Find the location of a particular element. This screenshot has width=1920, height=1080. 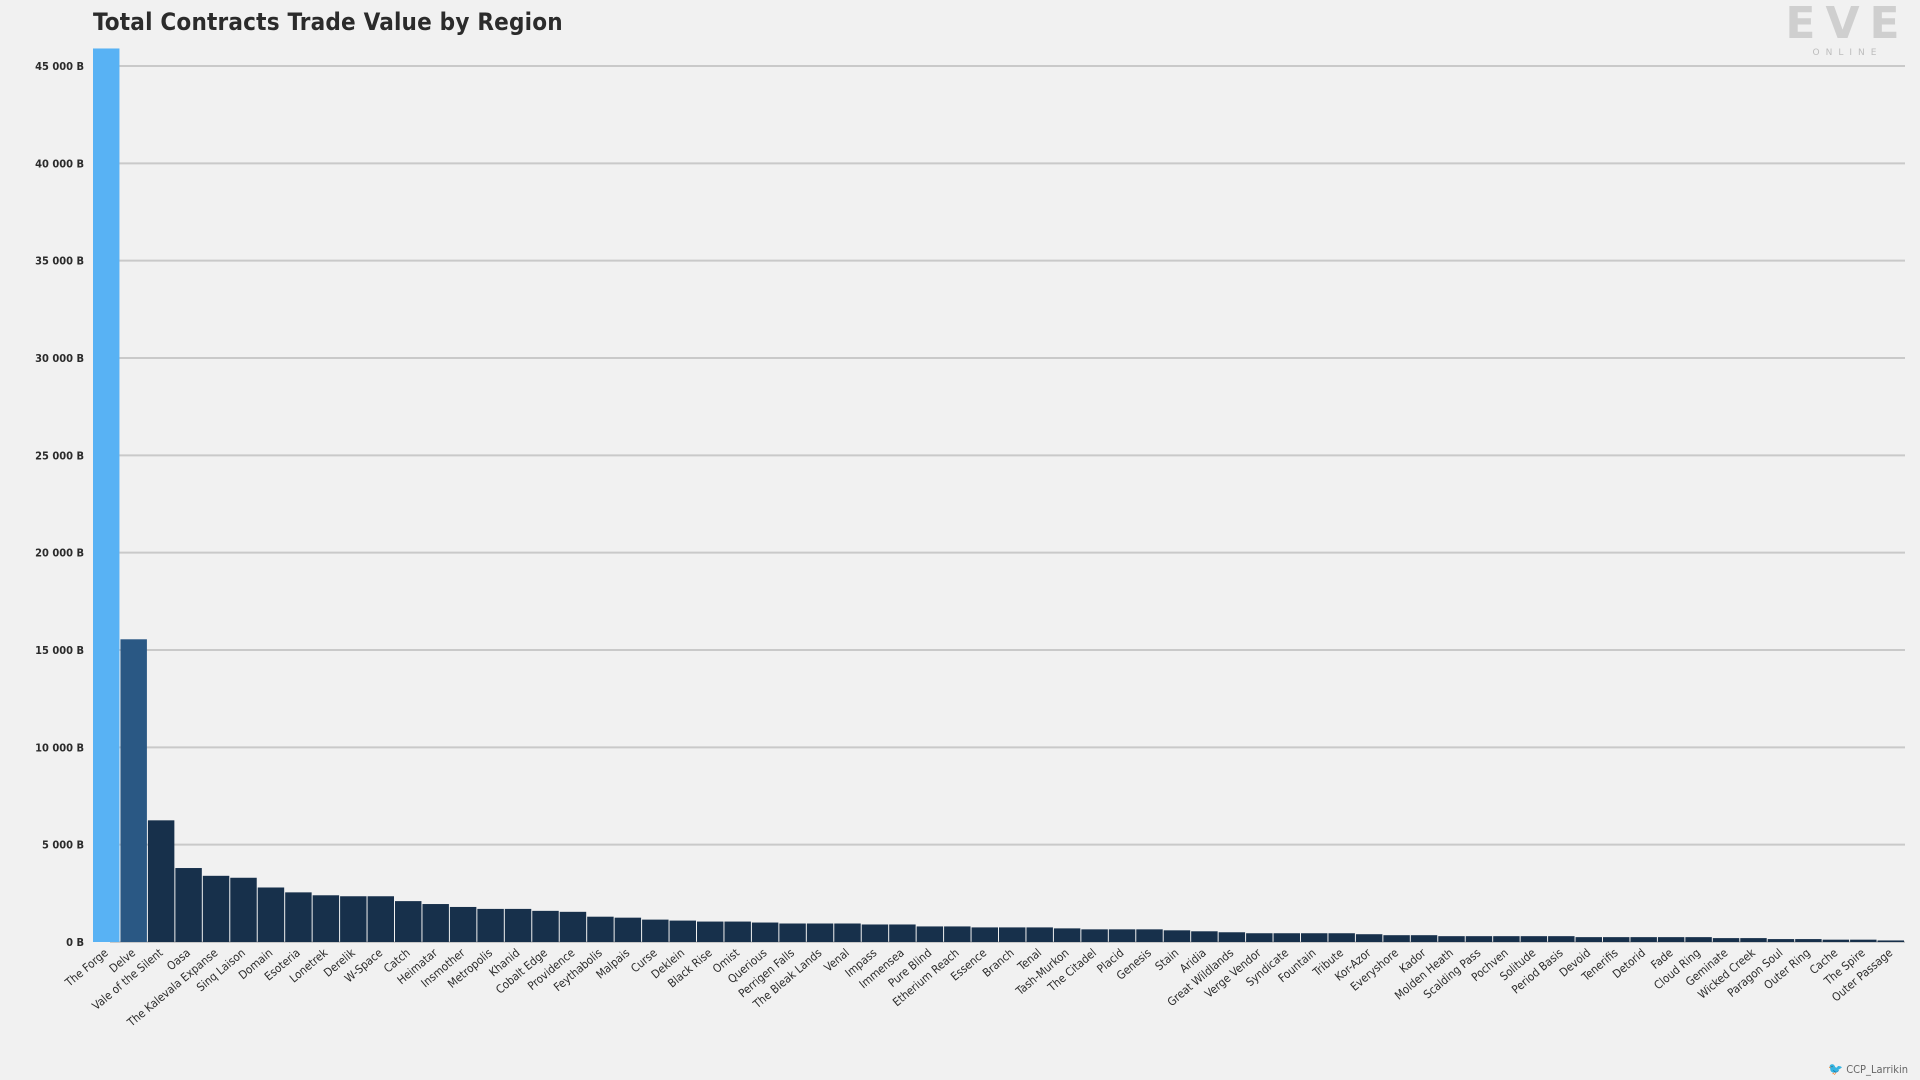

bar-cobalt-edge is located at coordinates (545, 926).